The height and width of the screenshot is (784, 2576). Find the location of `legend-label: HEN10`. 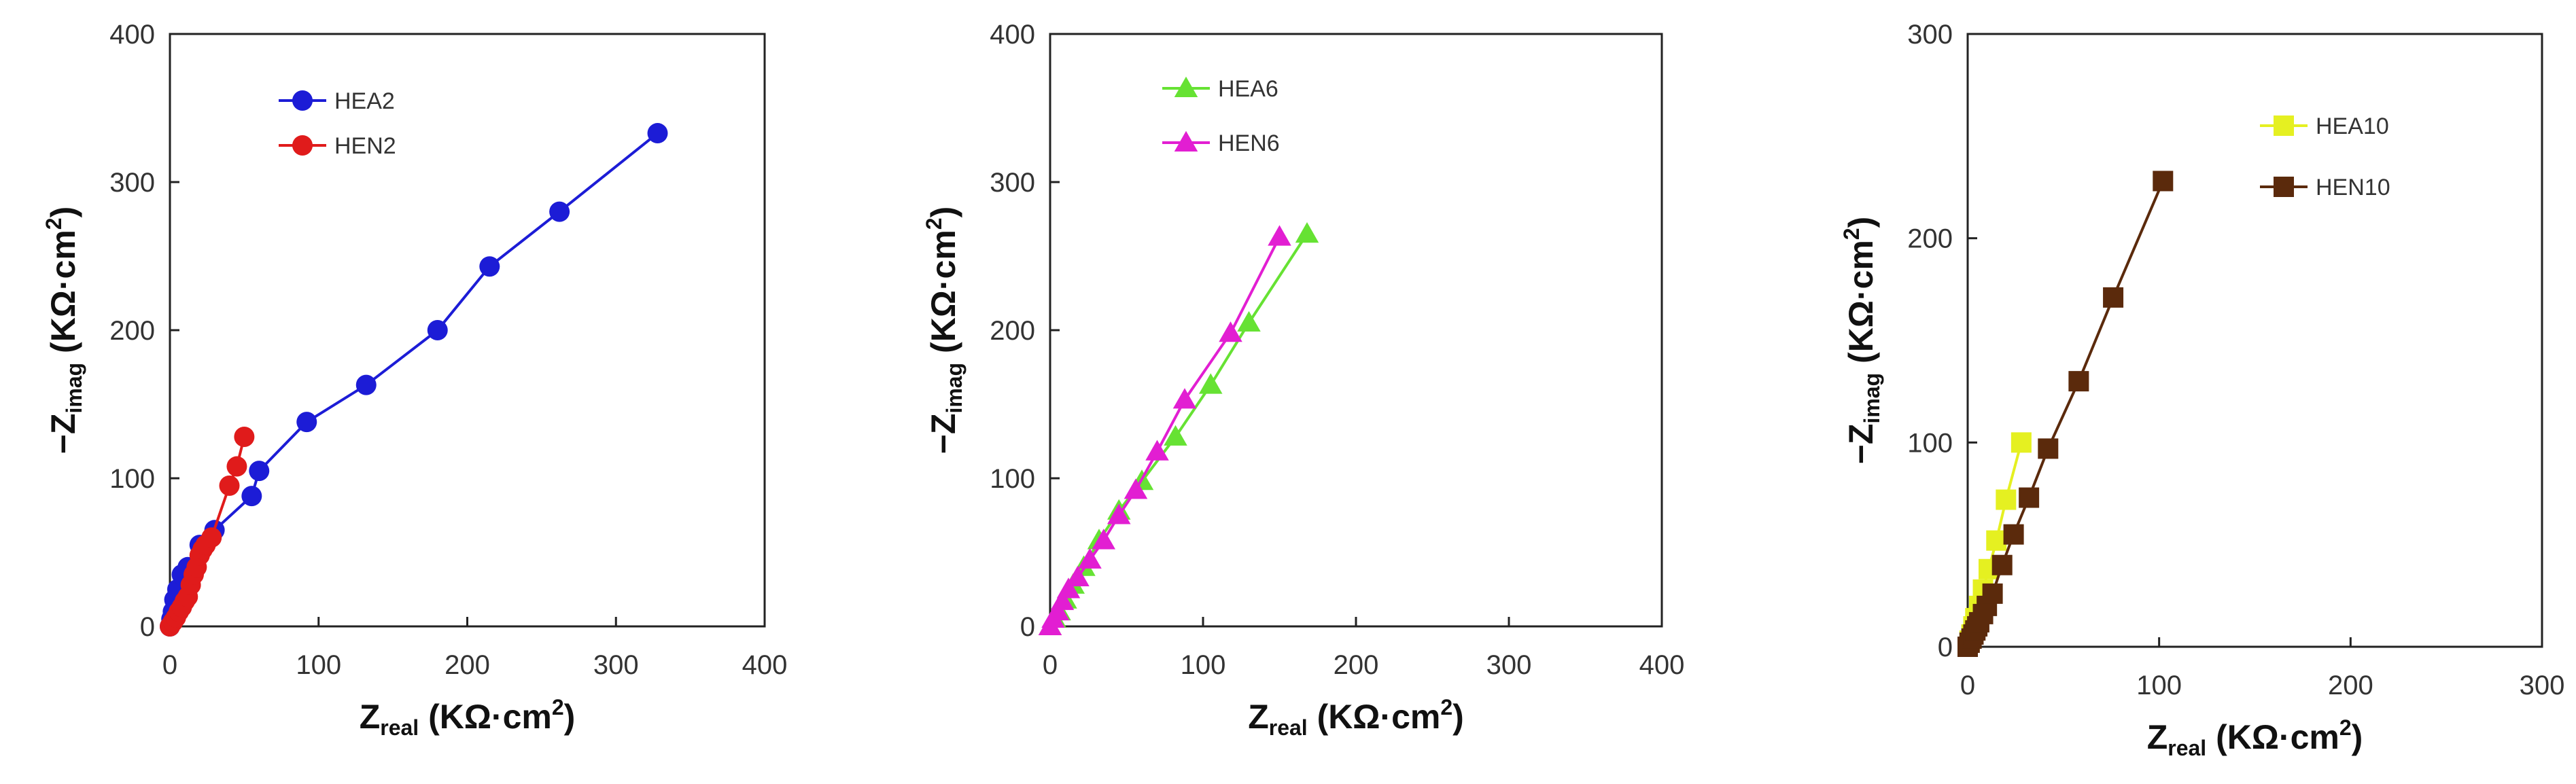

legend-label: HEN10 is located at coordinates (2353, 187).